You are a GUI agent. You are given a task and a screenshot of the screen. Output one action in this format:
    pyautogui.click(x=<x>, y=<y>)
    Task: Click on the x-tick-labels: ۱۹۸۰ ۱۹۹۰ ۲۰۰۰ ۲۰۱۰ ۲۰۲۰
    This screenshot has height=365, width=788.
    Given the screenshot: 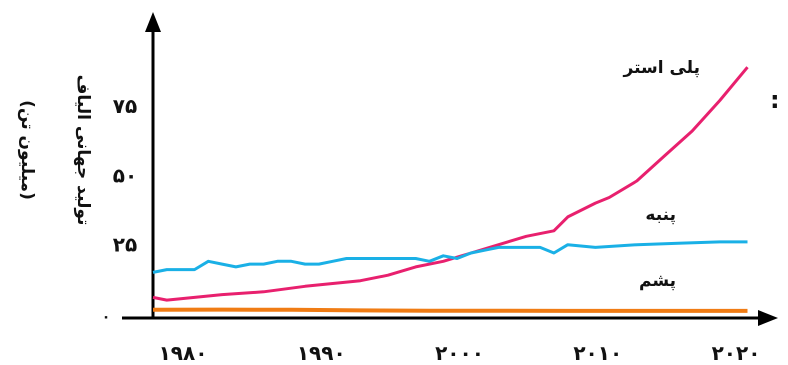 What is the action you would take?
    pyautogui.click(x=460, y=353)
    